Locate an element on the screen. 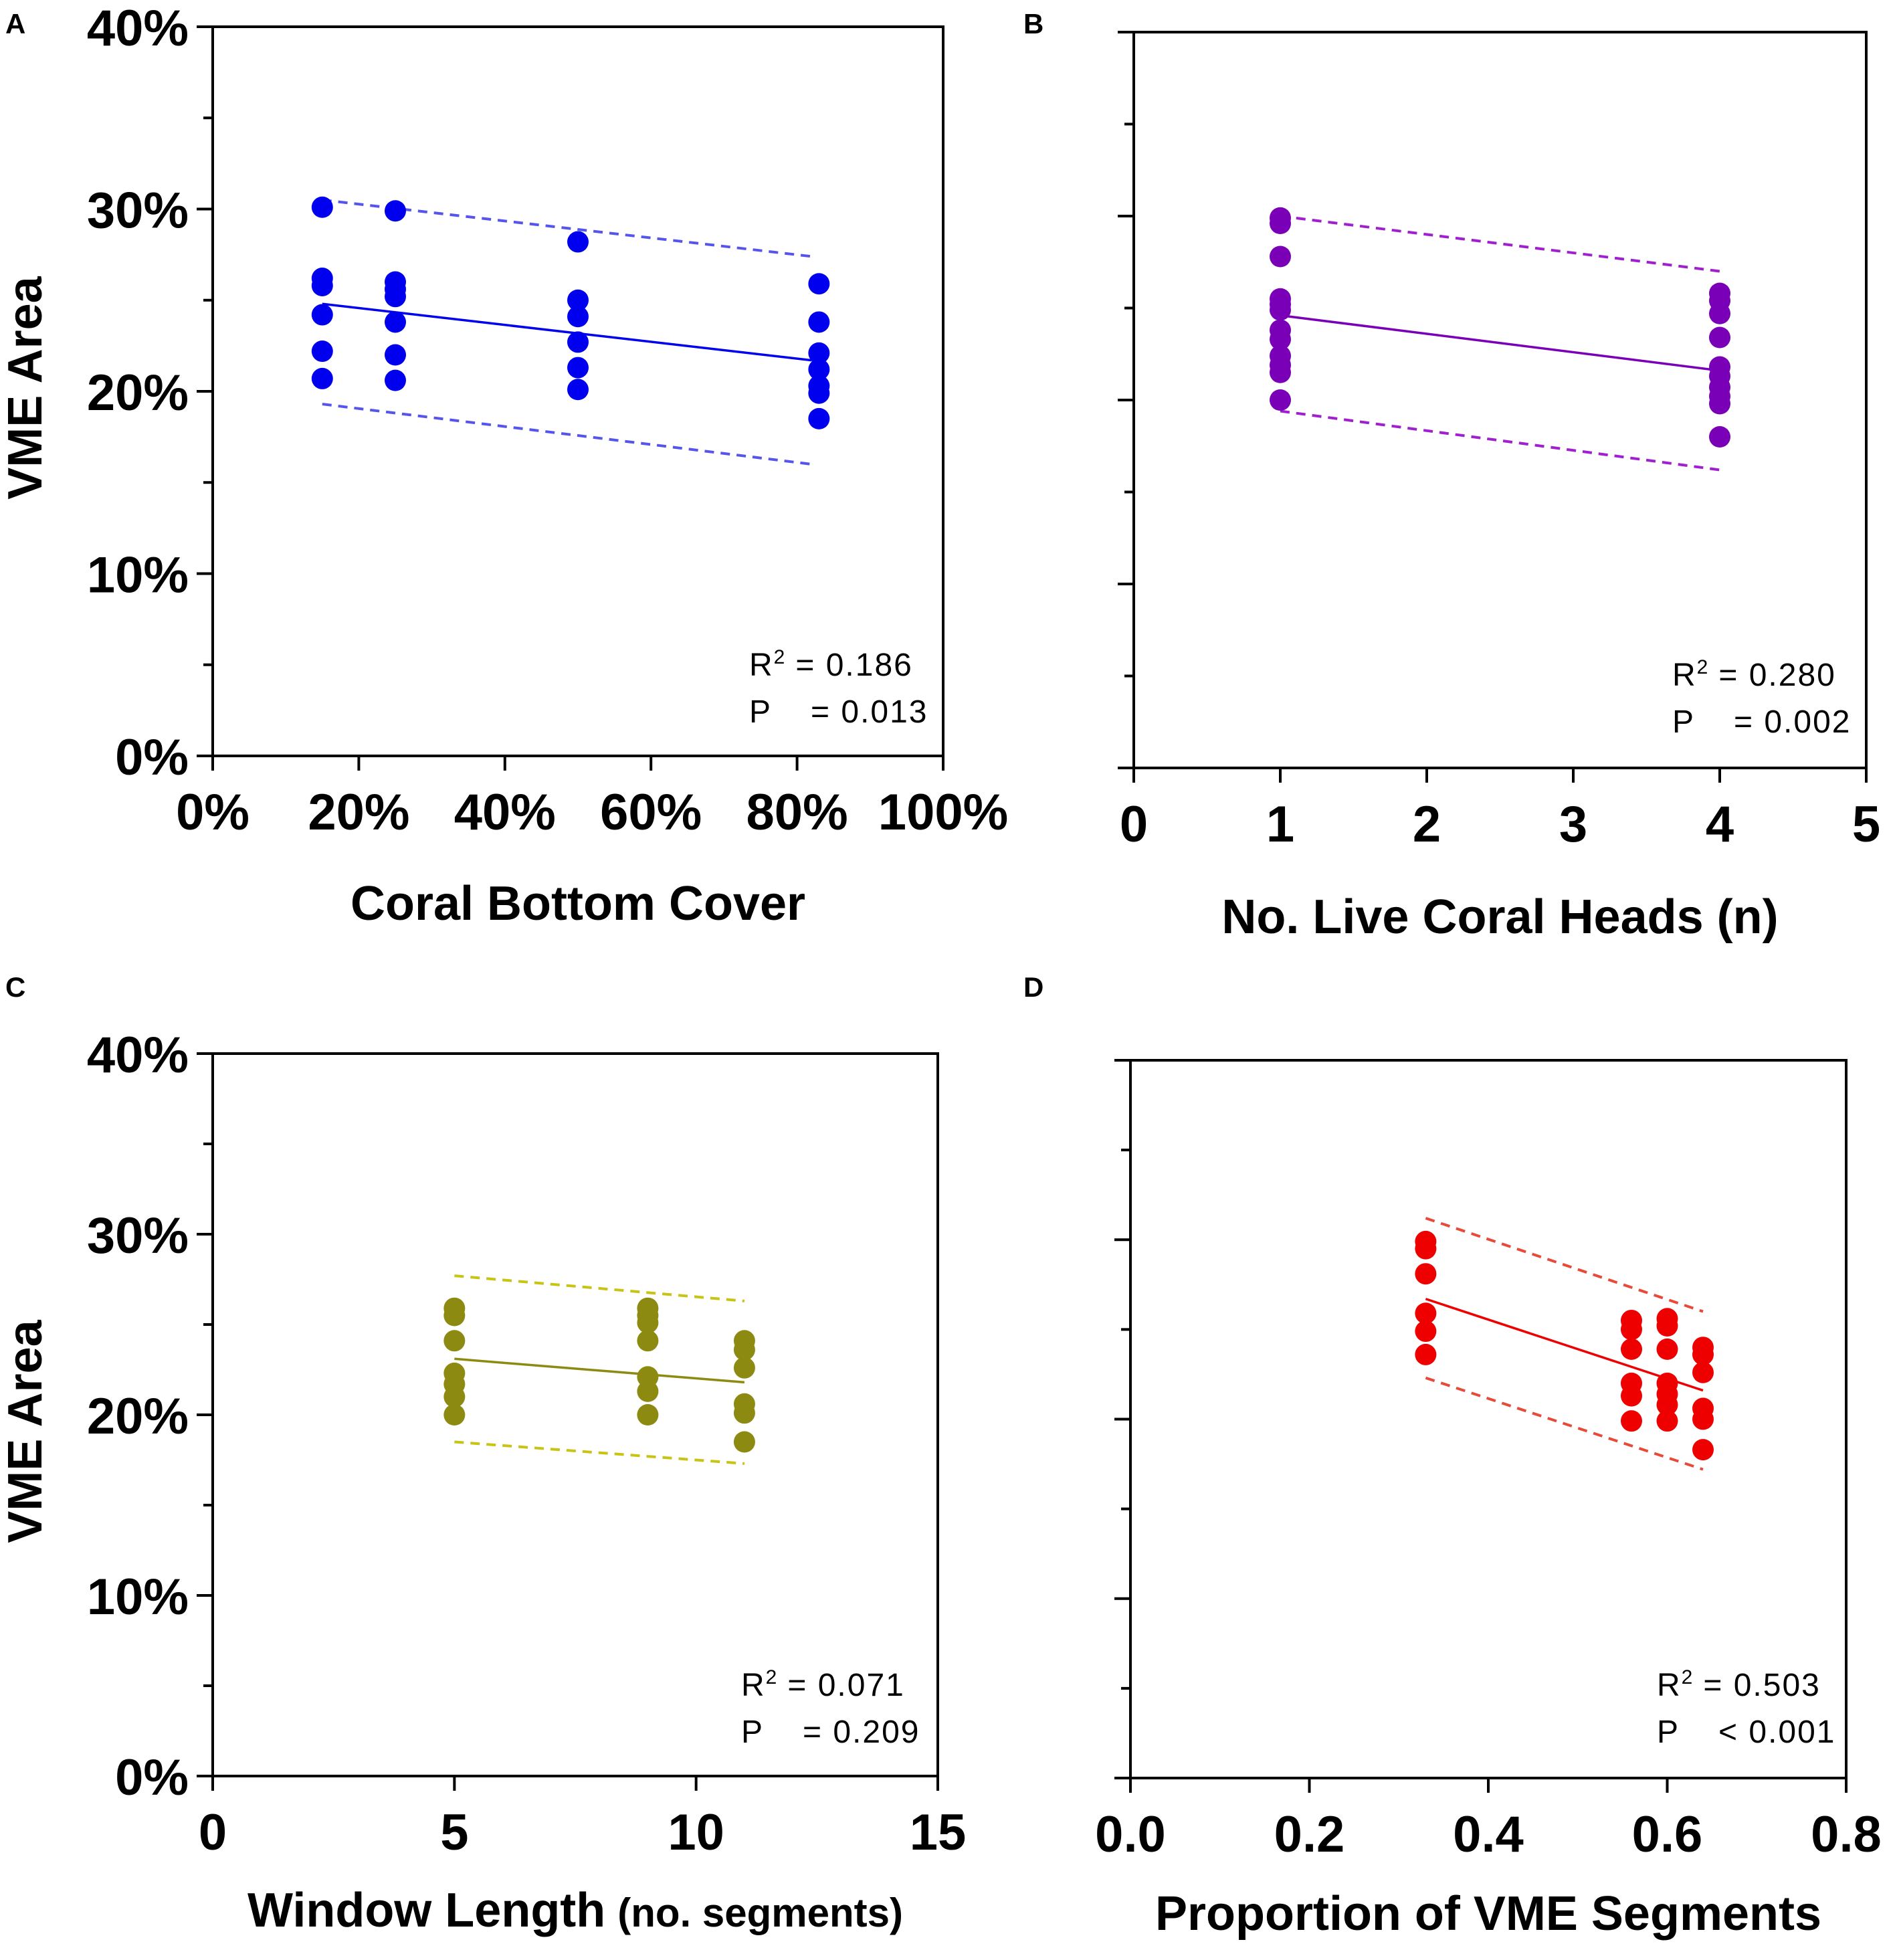 This screenshot has width=1895, height=1960. r-squared-label: R2 = 0.071 is located at coordinates (823, 1684).